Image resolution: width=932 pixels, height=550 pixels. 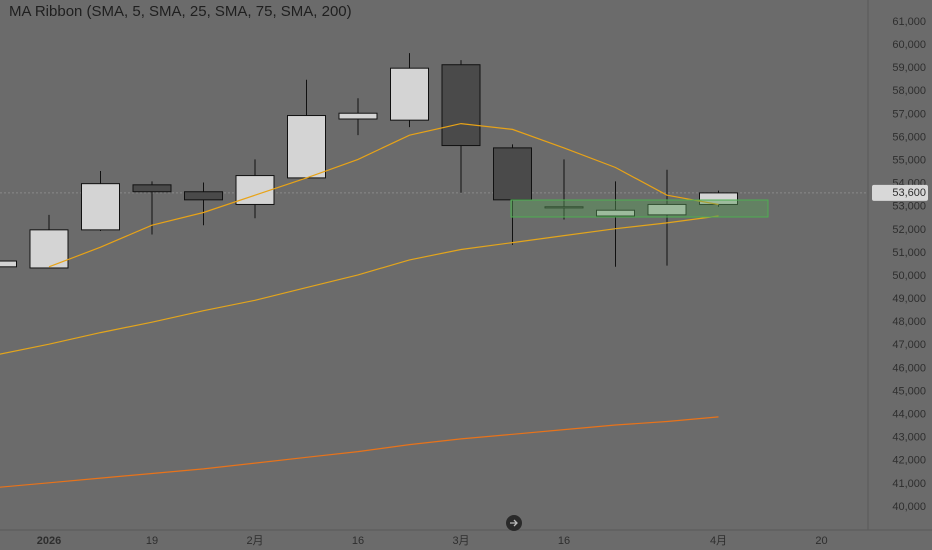 I want to click on x-tick-label: 20, so click(x=821, y=541).